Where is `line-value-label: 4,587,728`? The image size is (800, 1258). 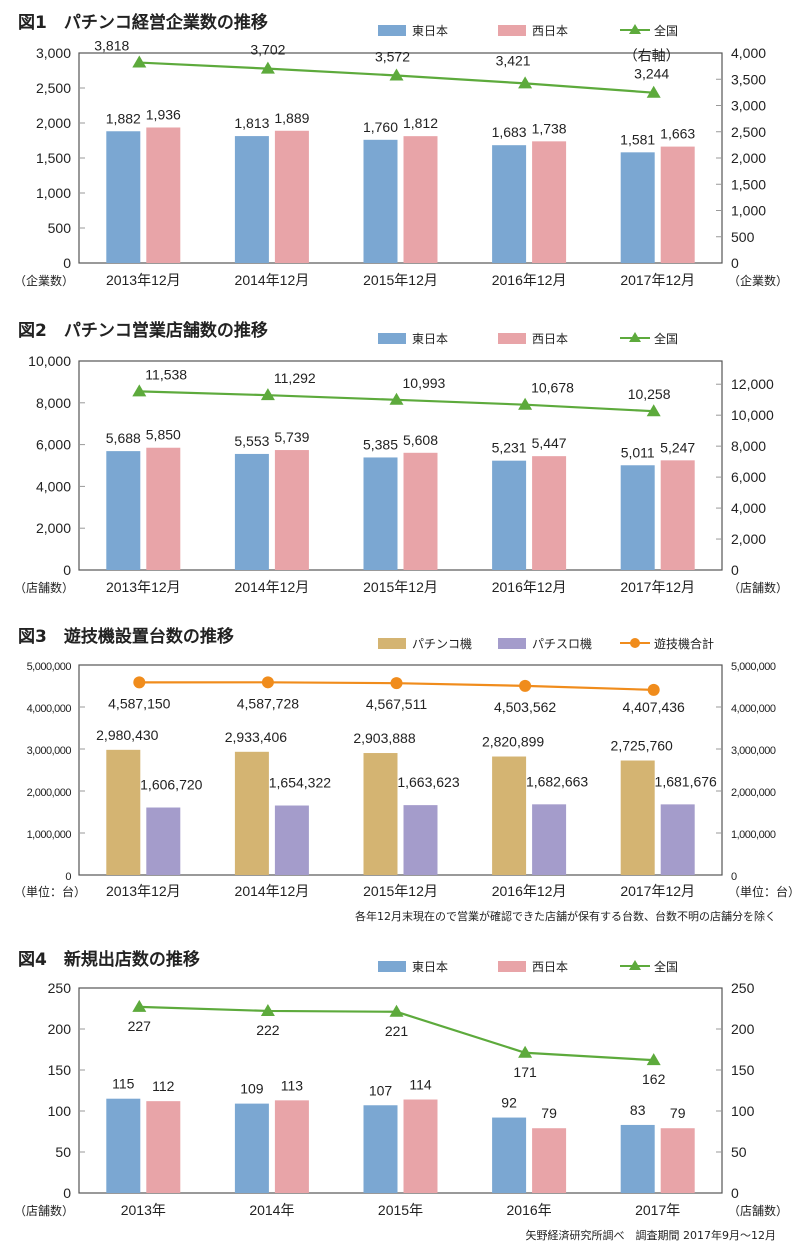
line-value-label: 4,587,728 is located at coordinates (268, 703).